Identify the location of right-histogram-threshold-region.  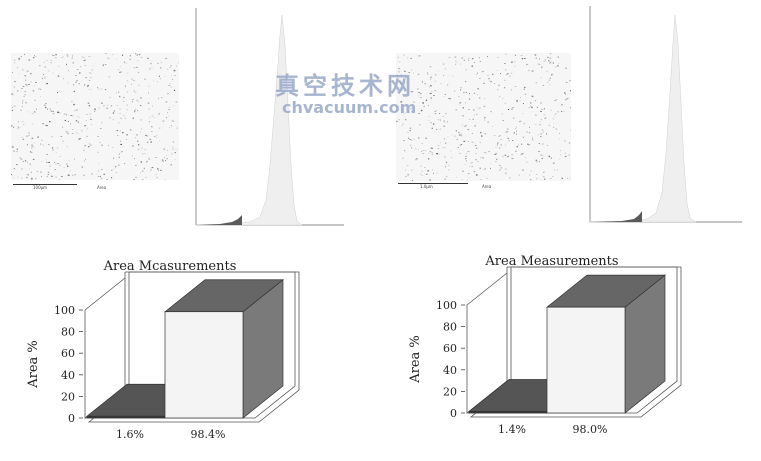
(616, 216).